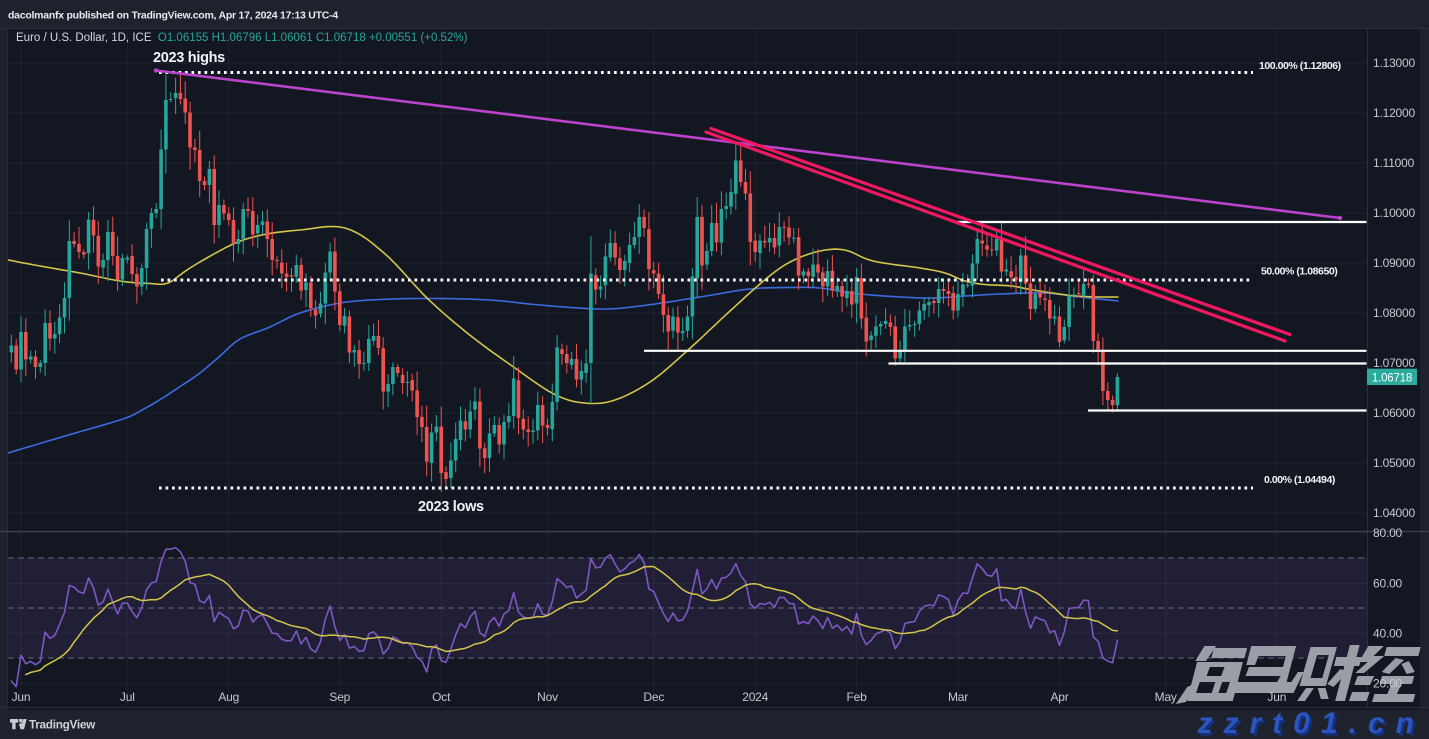 The image size is (1429, 739). I want to click on svg-text: Oct, so click(441, 697).